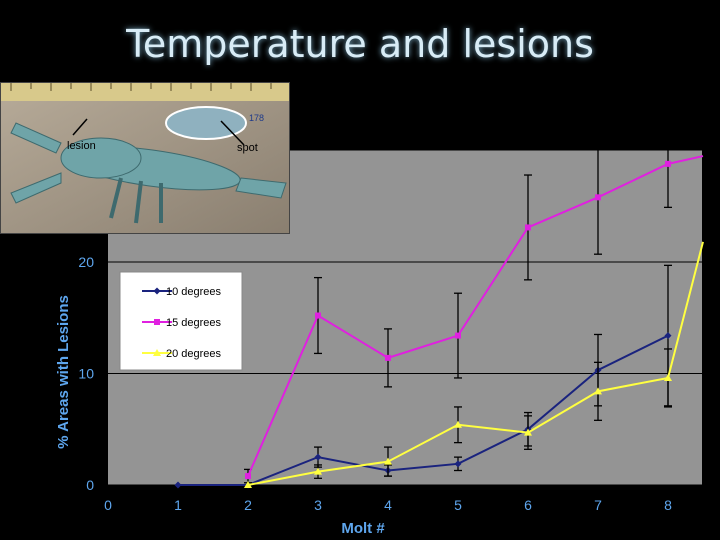  Describe the element at coordinates (80, 127) in the screenshot. I see `lesion-arrow` at that location.